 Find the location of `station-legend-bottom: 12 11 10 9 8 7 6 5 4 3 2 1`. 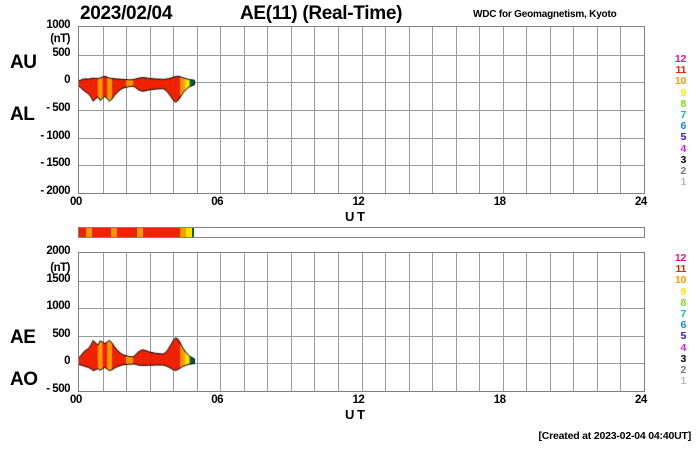

station-legend-bottom: 12 11 10 9 8 7 6 5 4 3 2 1 is located at coordinates (673, 320).